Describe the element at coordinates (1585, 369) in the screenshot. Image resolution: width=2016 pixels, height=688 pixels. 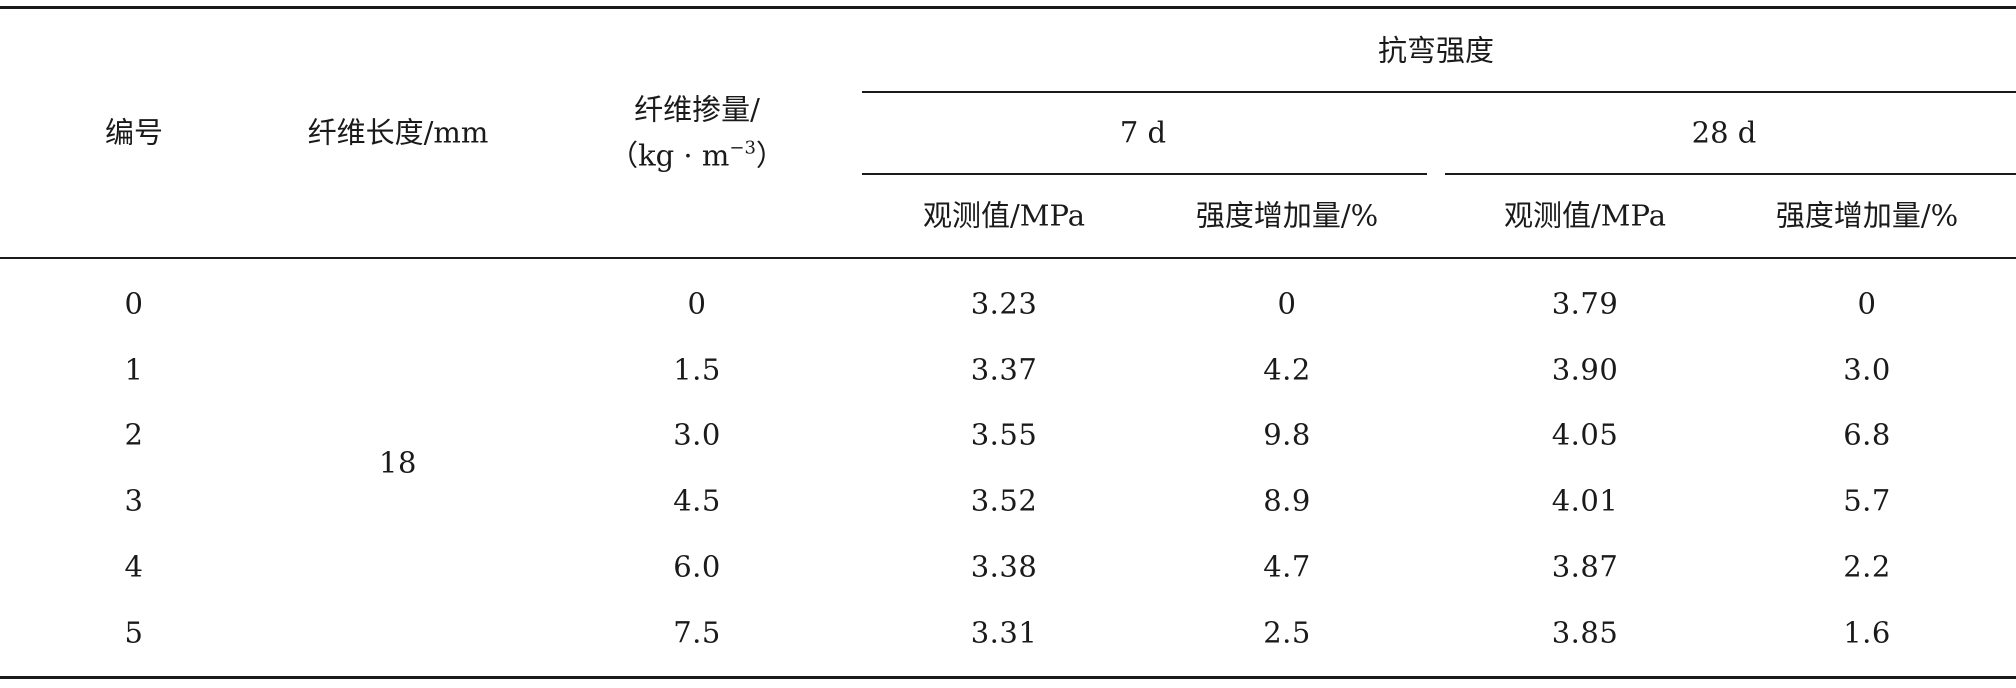
I see `cell-observed-28d: 3.90` at that location.